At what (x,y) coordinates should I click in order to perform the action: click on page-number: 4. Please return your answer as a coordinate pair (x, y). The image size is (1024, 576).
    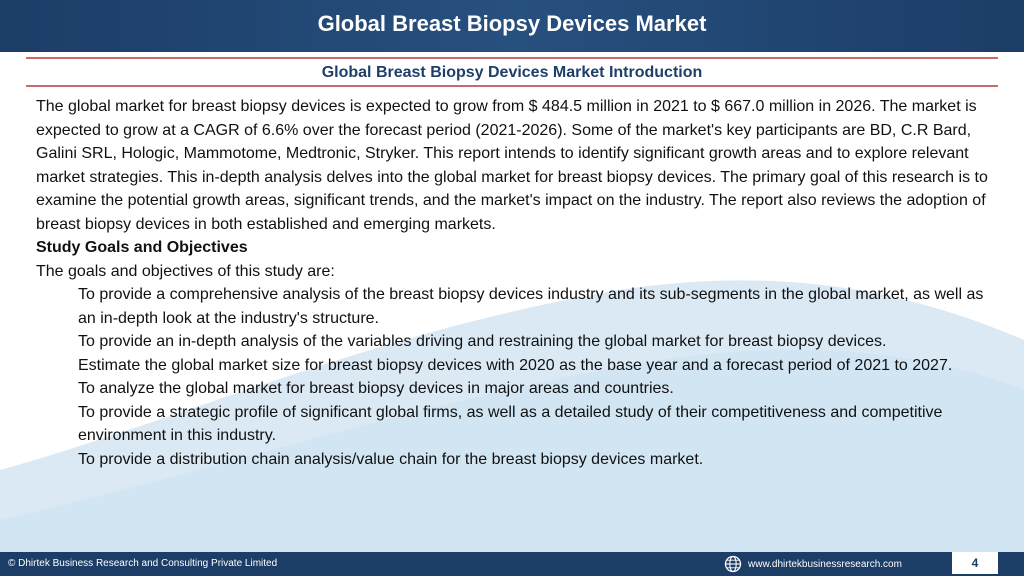
    Looking at the image, I should click on (975, 563).